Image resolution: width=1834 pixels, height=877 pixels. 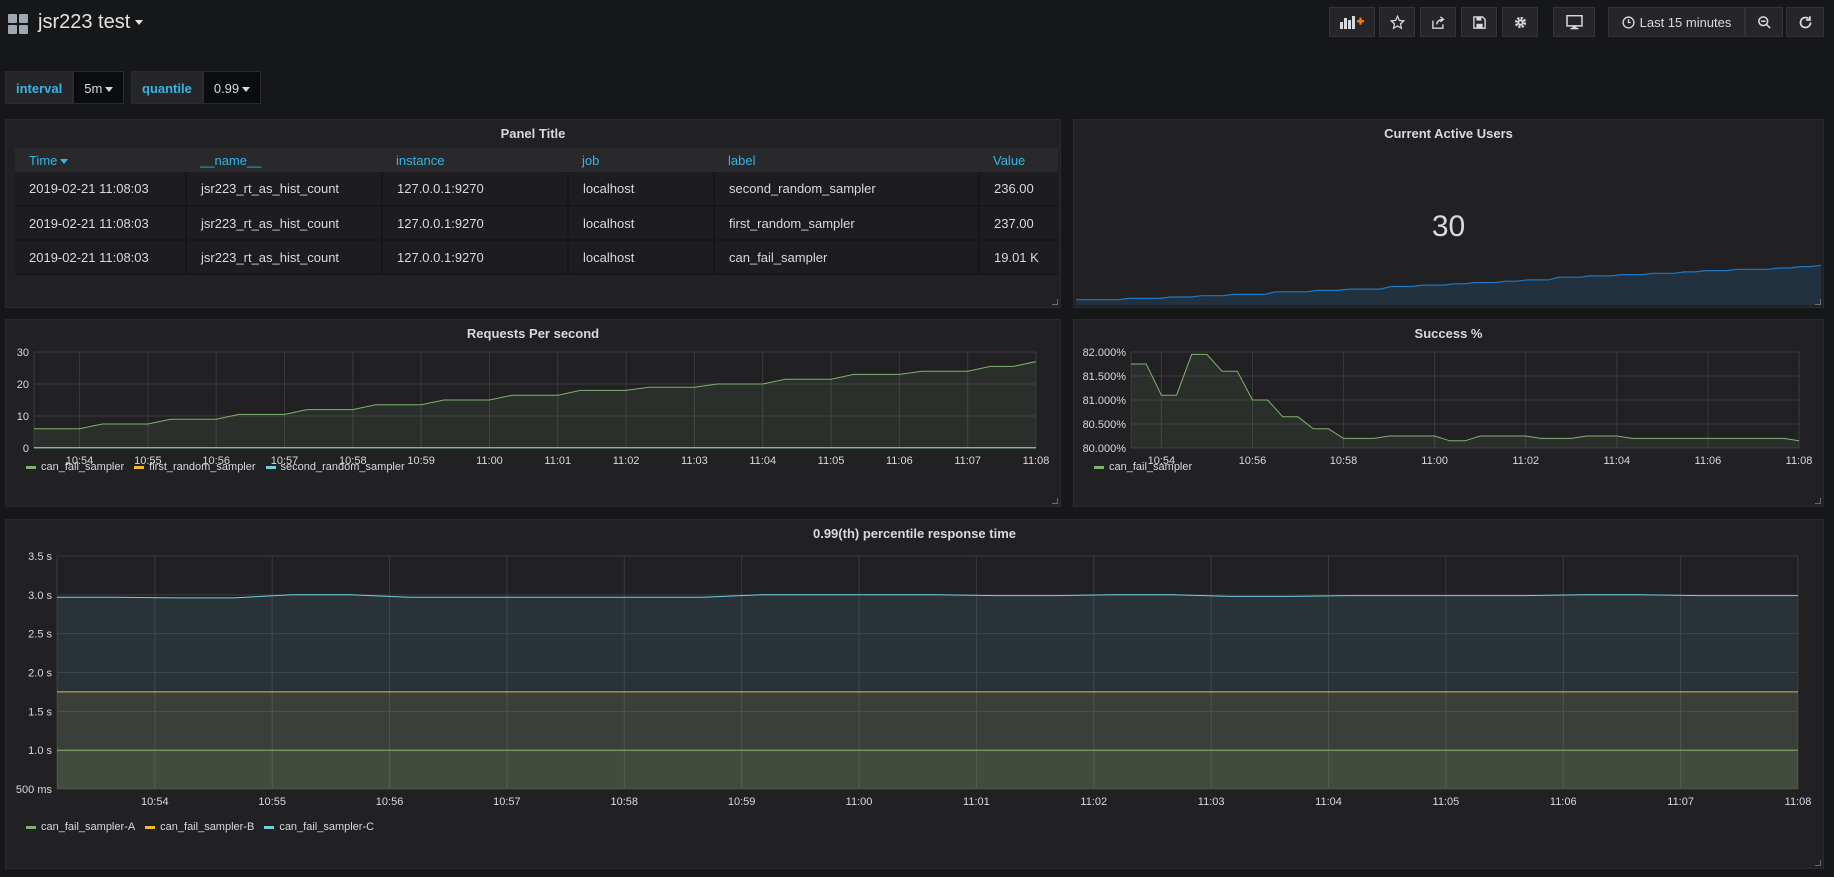 I want to click on view-mode-button, so click(x=1574, y=22).